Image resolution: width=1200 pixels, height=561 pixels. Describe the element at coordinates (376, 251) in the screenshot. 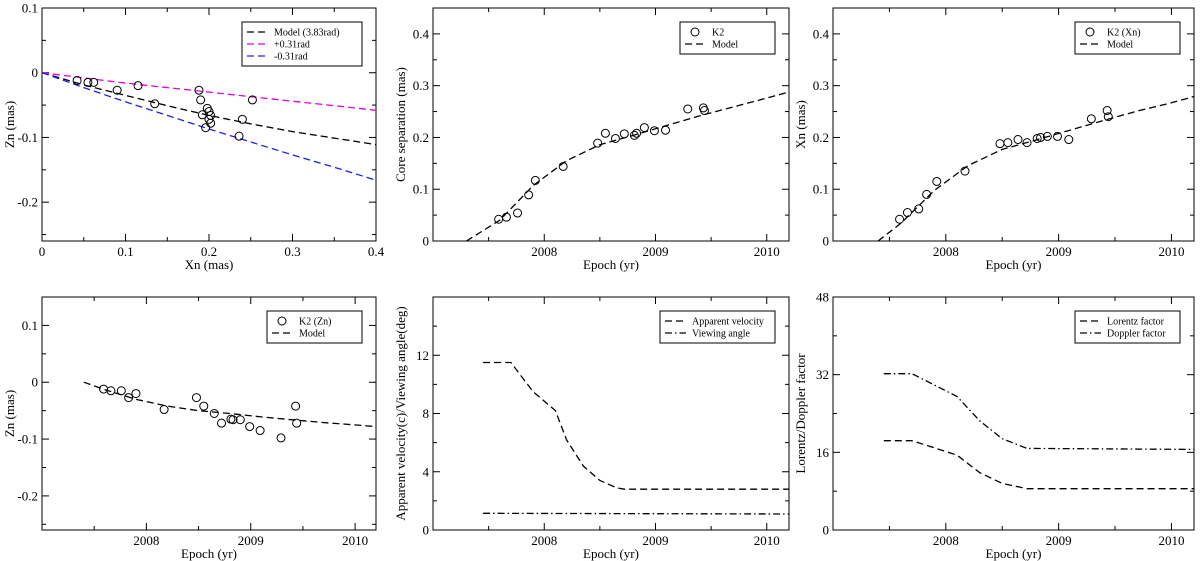

I see `x-tick-label: 0.4` at that location.